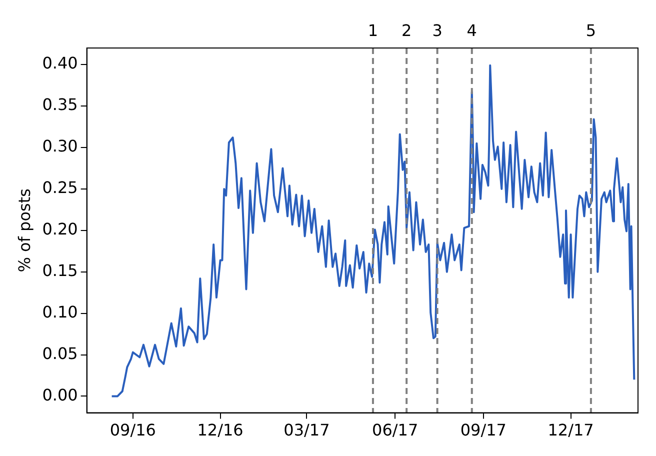 Image resolution: width=656 pixels, height=456 pixels. I want to click on y-tick-label: 0.30, so click(60, 146).